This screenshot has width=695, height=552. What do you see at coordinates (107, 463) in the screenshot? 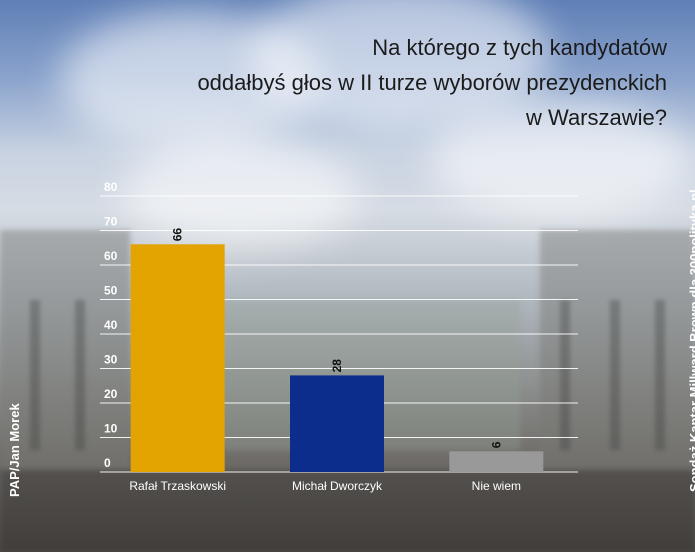
I see `y-tick-label-0: 0` at bounding box center [107, 463].